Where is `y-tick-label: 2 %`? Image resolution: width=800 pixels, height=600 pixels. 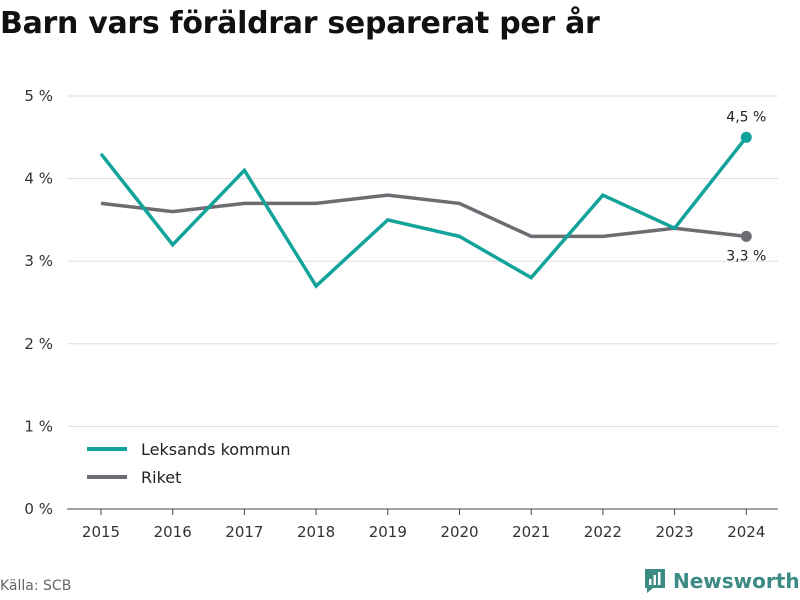 y-tick-label: 2 % is located at coordinates (38, 344).